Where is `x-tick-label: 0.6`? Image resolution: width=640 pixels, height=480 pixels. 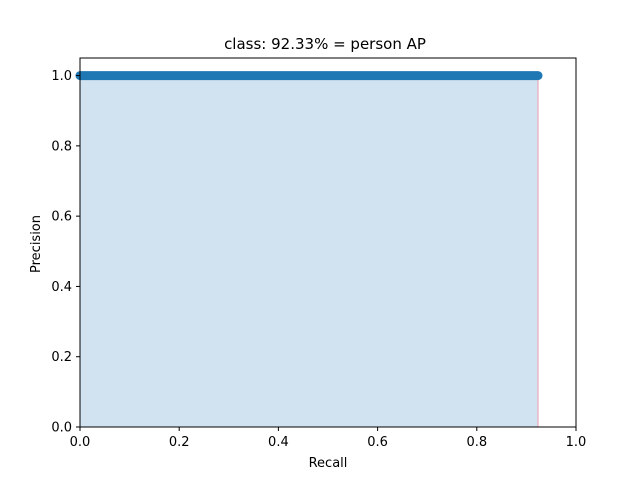
x-tick-label: 0.6 is located at coordinates (377, 442).